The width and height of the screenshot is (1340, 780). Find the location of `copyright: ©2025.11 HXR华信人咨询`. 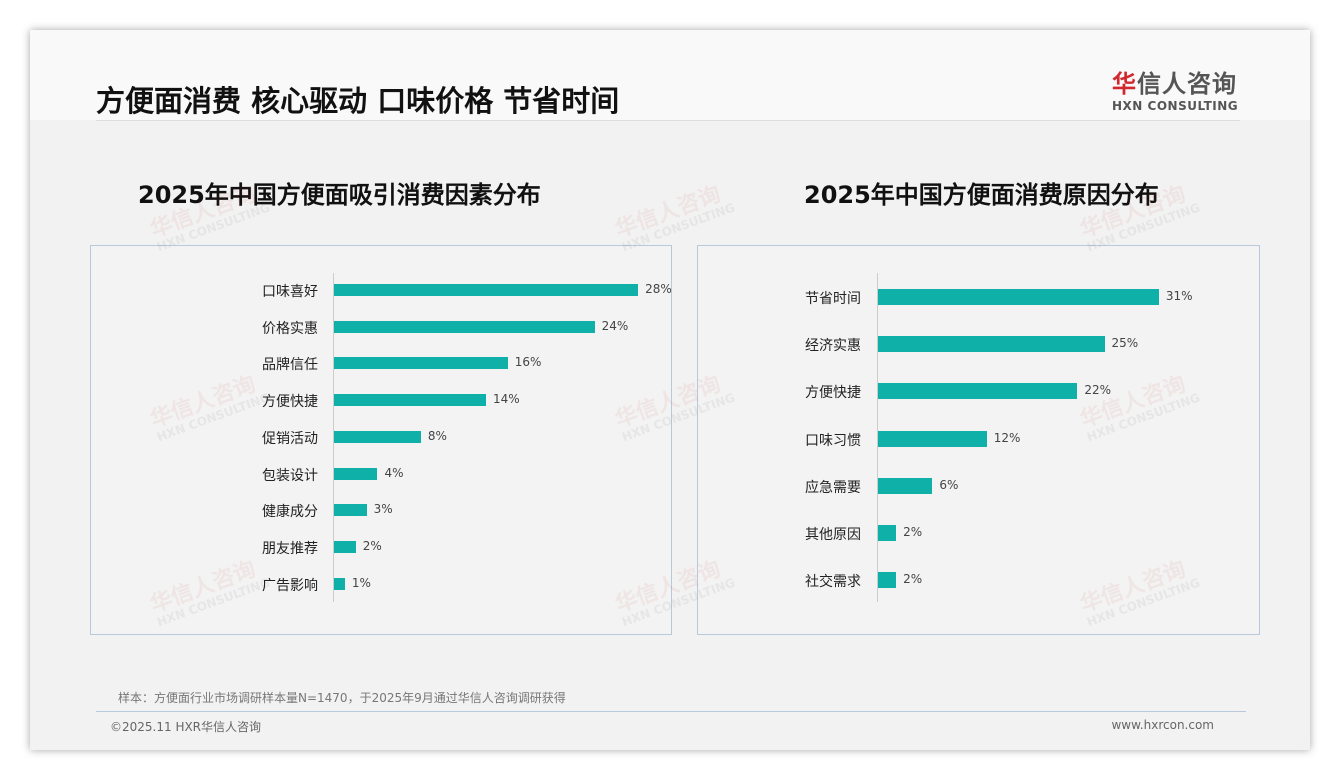

copyright: ©2025.11 HXR华信人咨询 is located at coordinates (186, 727).